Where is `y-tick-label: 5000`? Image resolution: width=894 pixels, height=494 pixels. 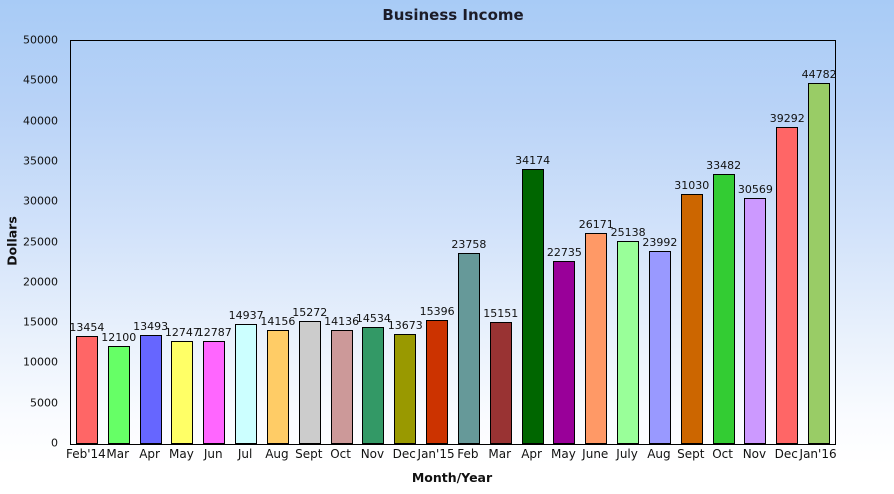
y-tick-label: 5000 is located at coordinates (44, 403).